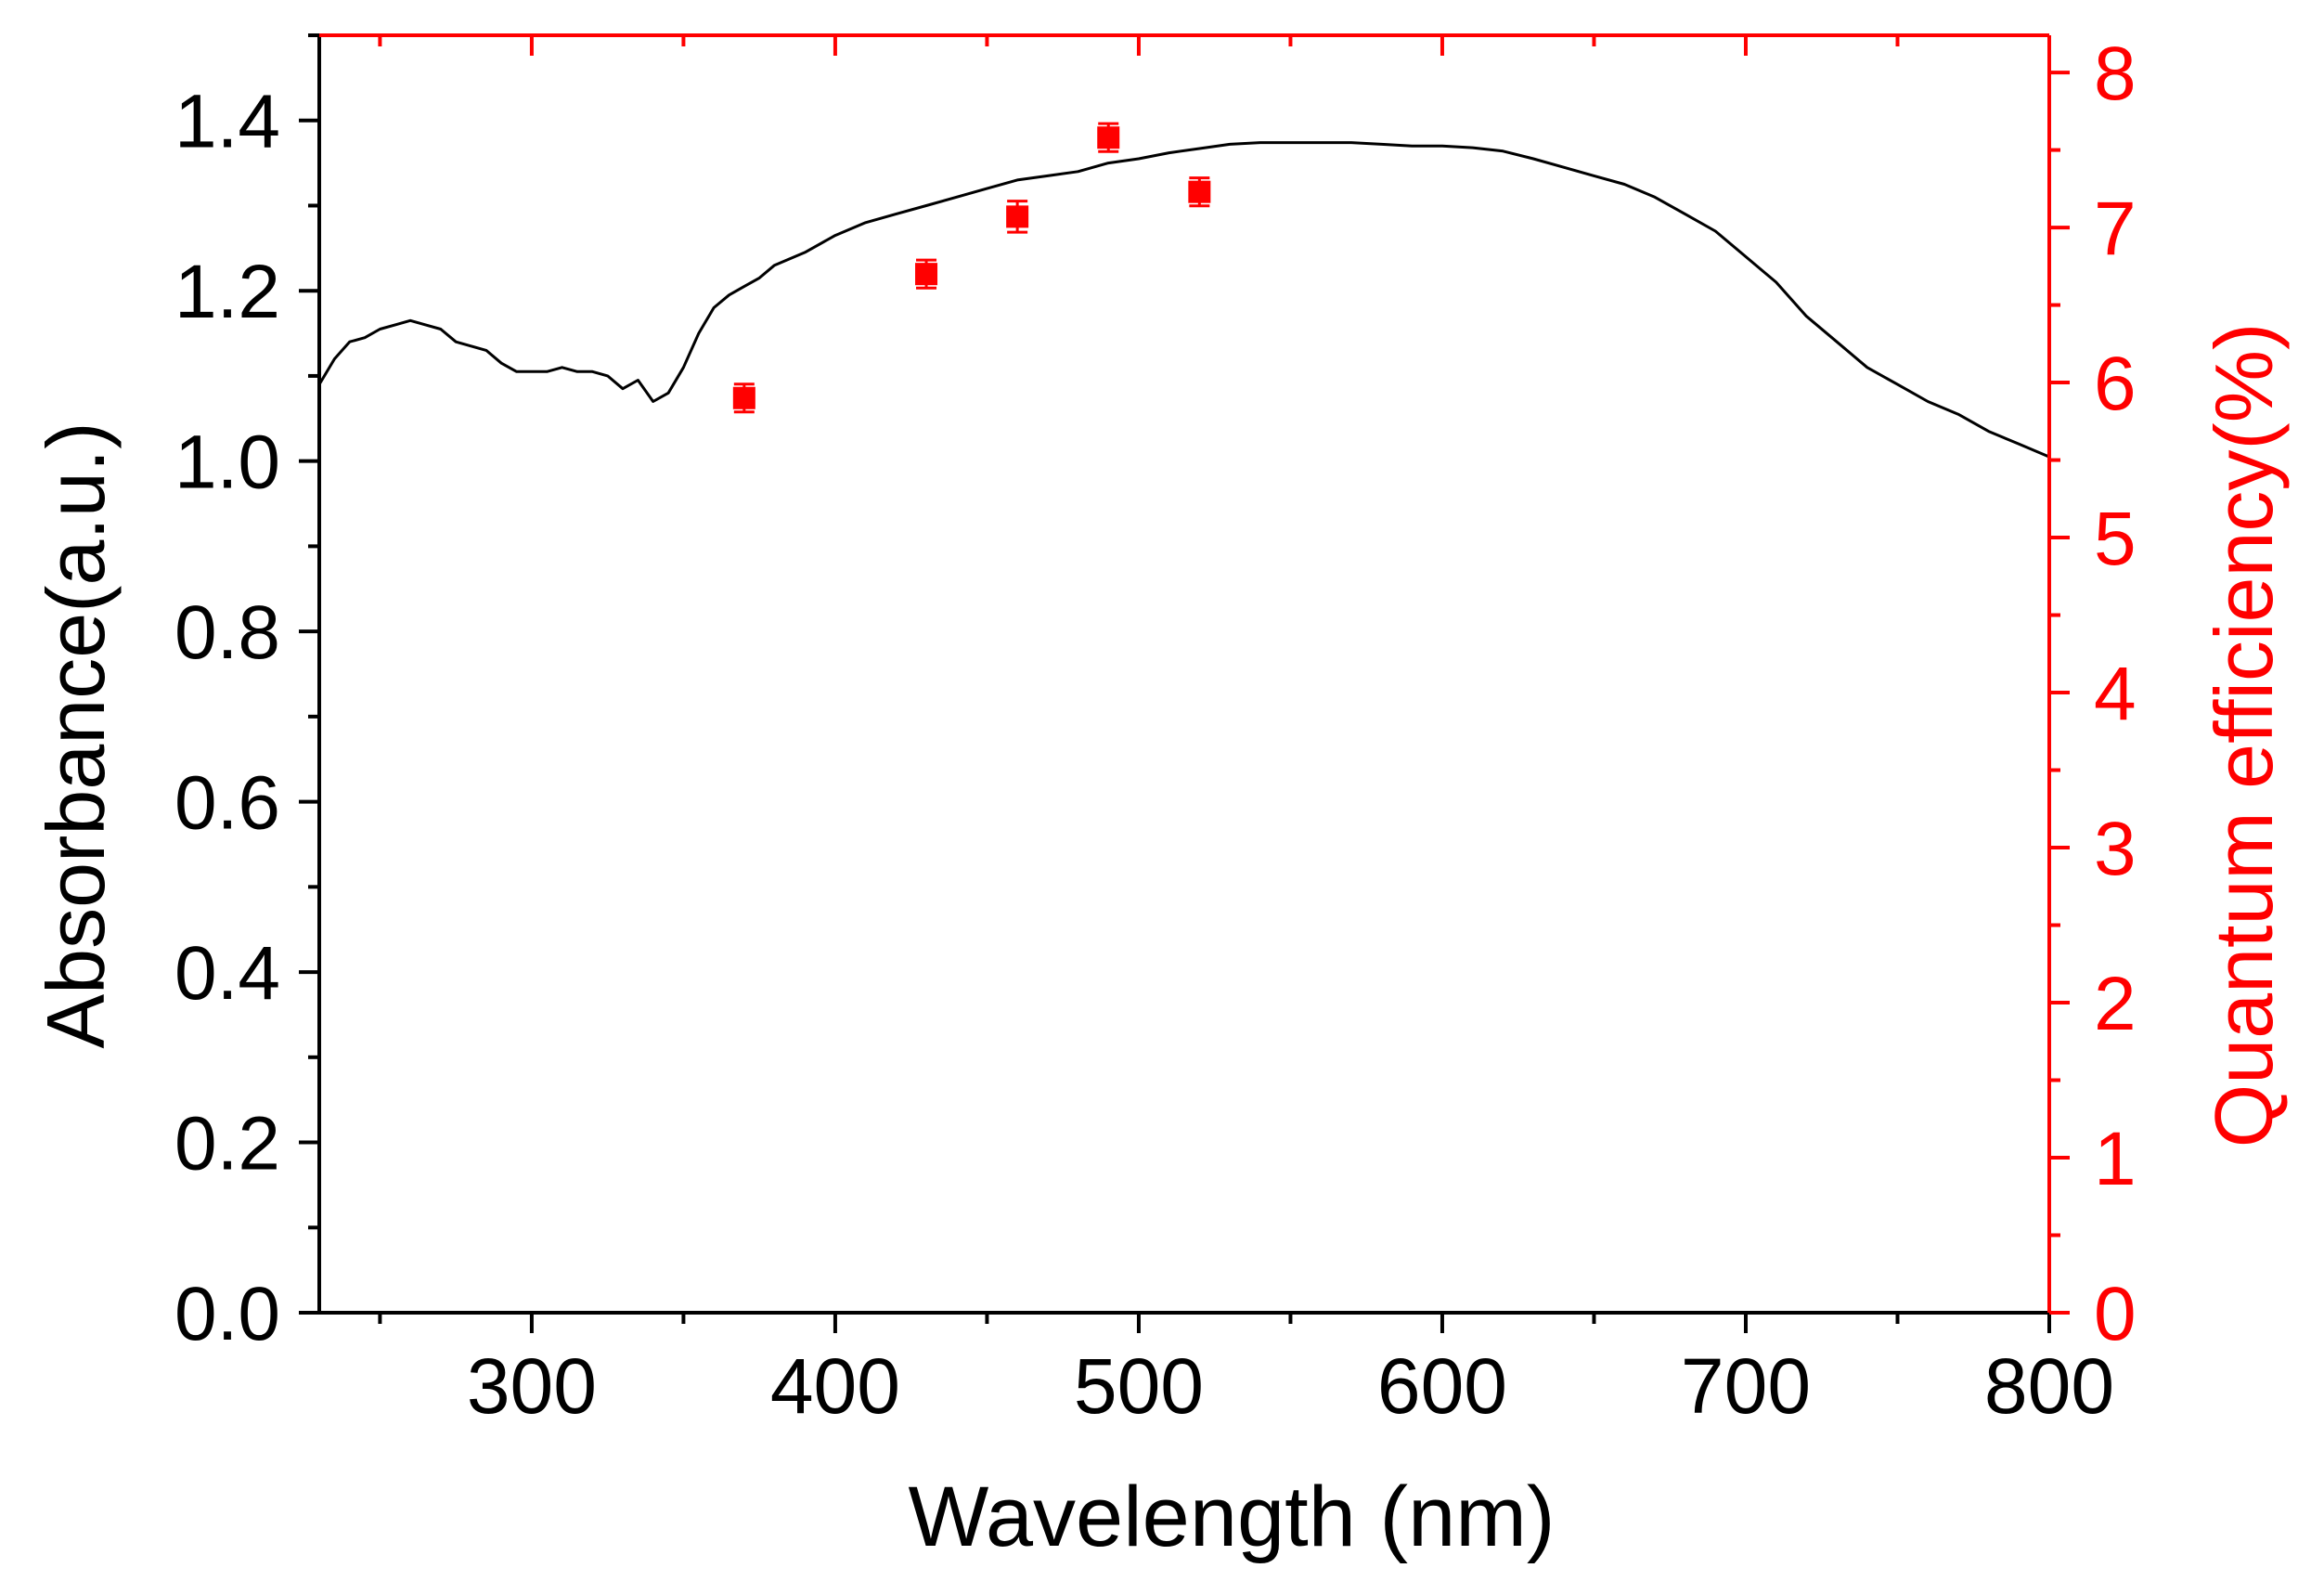  I want to click on y-left-tick-label: 0.4, so click(227, 973).